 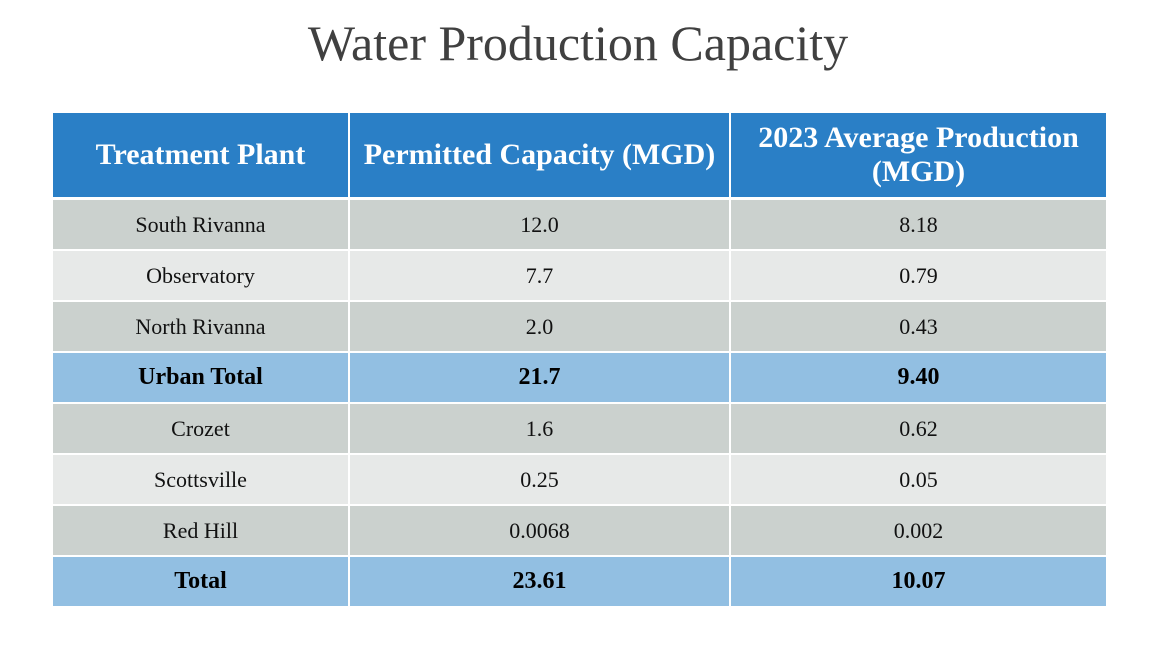 I want to click on average-production: 0.79, so click(x=918, y=276).